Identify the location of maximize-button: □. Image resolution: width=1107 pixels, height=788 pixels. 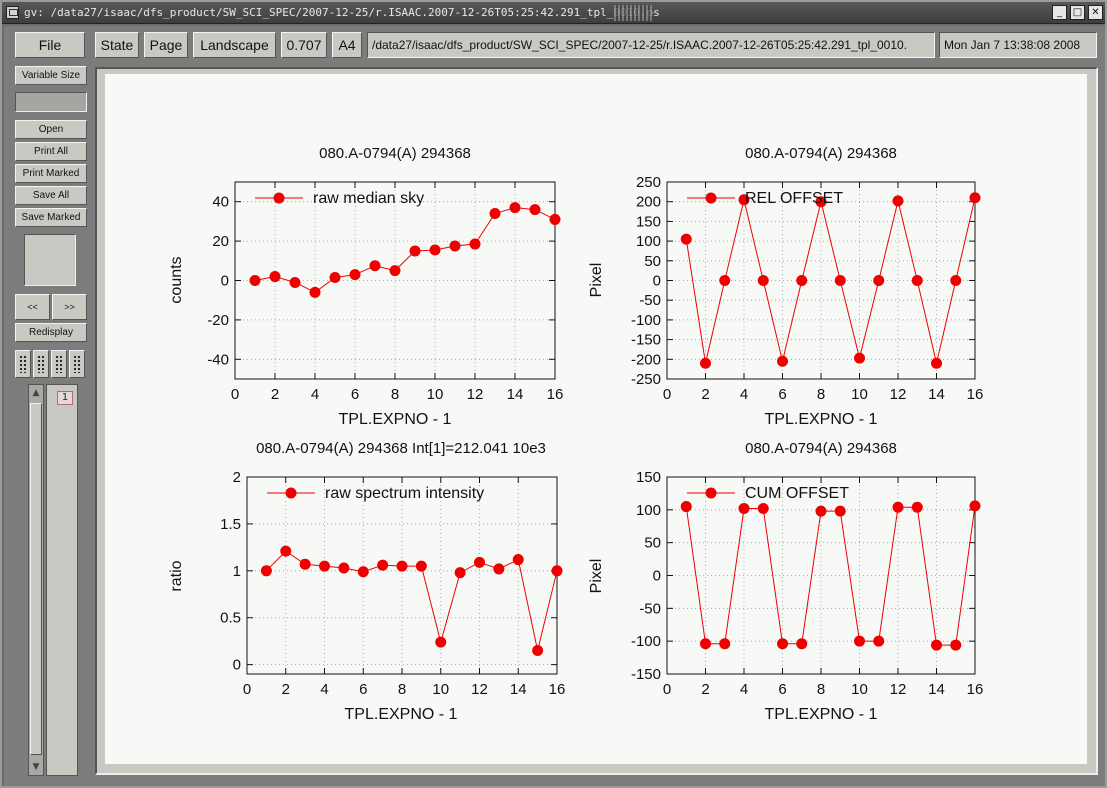
(1077, 12).